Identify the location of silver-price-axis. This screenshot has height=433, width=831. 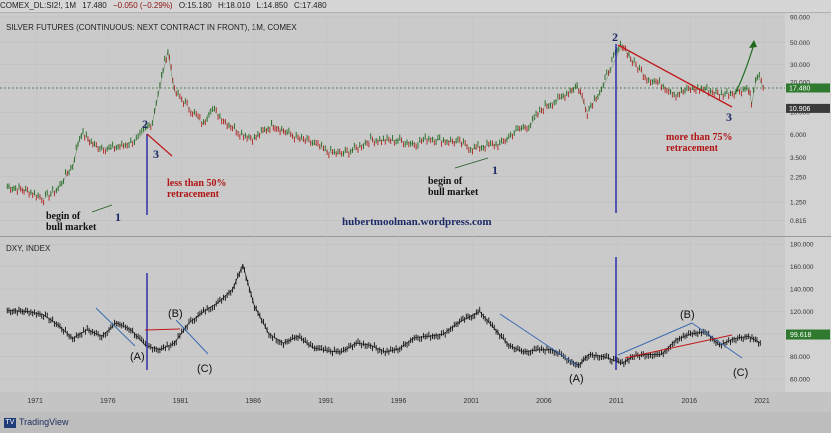
(808, 124).